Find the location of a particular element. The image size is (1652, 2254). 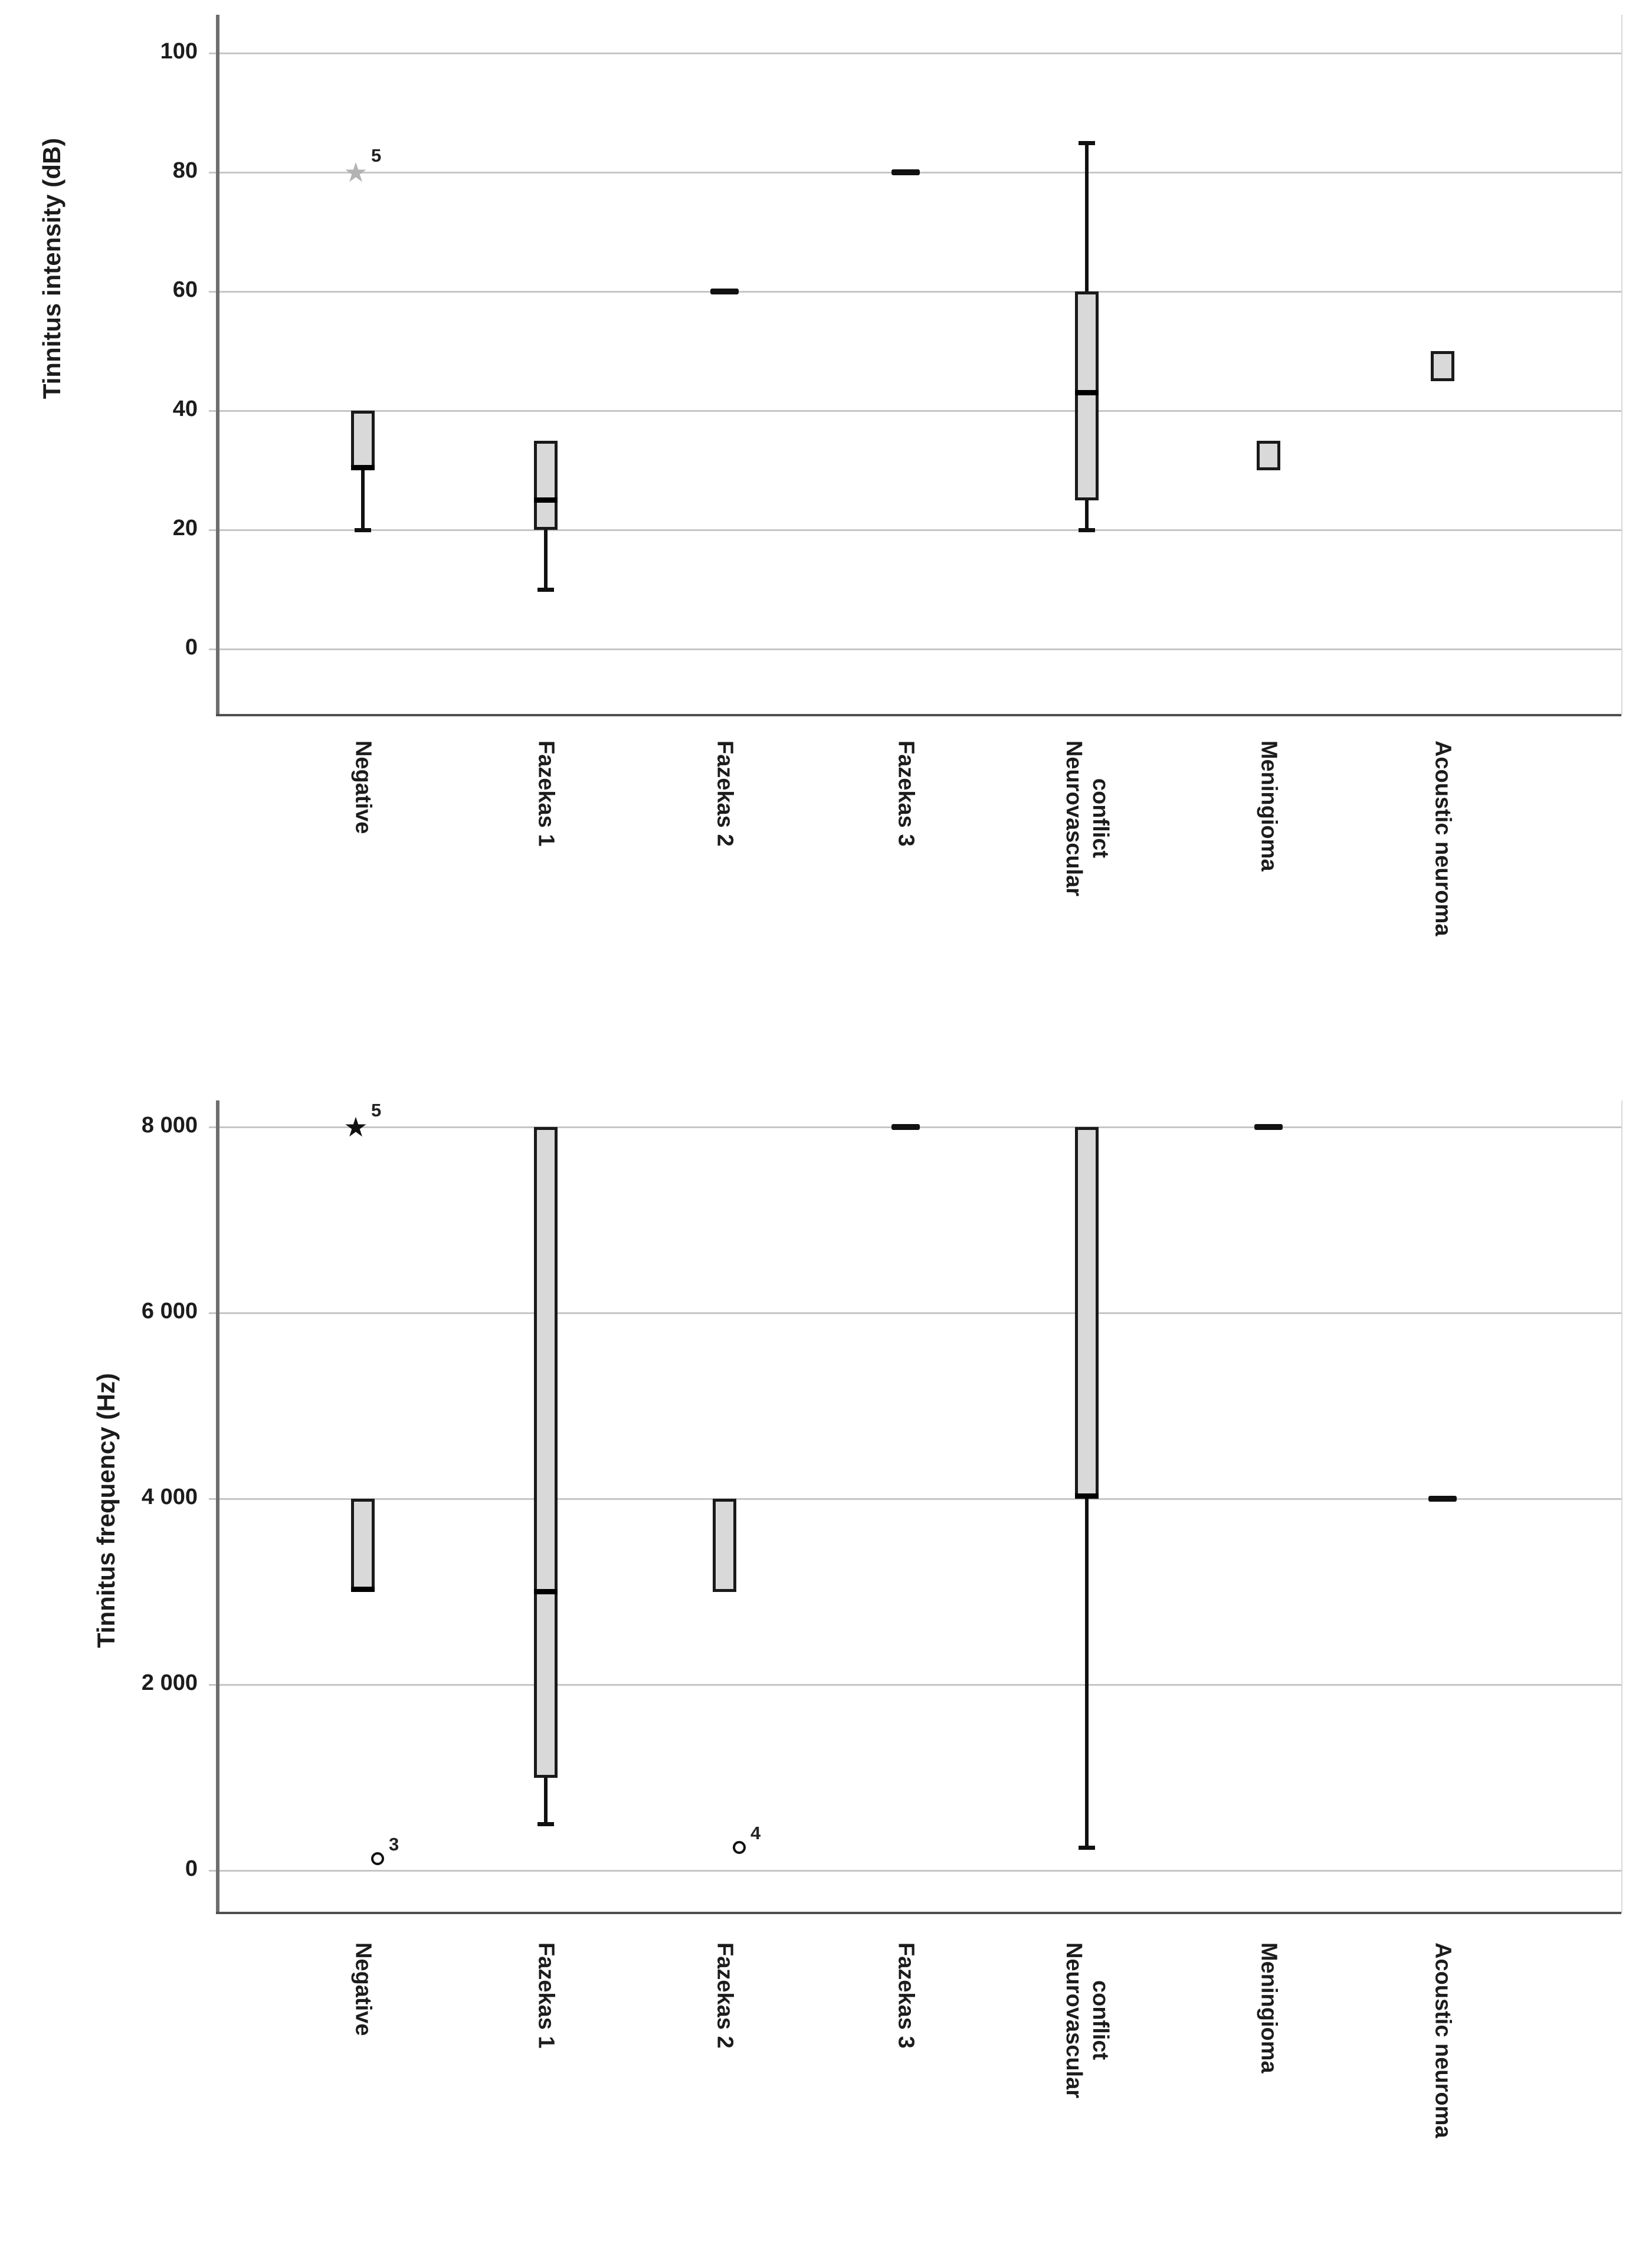

y-tick-label: 2 000 is located at coordinates (169, 1682).